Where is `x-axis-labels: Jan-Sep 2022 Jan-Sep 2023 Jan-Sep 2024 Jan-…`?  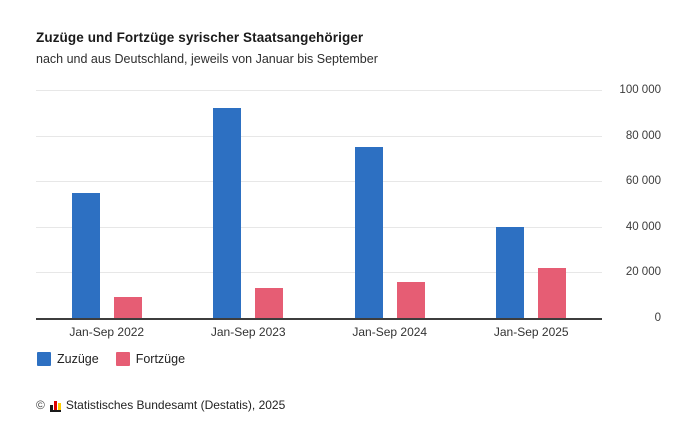
x-axis-labels: Jan-Sep 2022 Jan-Sep 2023 Jan-Sep 2024 Jan-… is located at coordinates (319, 332).